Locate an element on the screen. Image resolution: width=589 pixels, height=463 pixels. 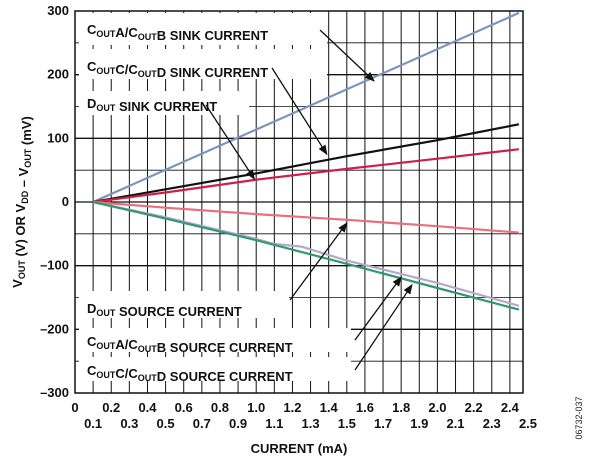
x-tick-label: 0.6 is located at coordinates (184, 407).